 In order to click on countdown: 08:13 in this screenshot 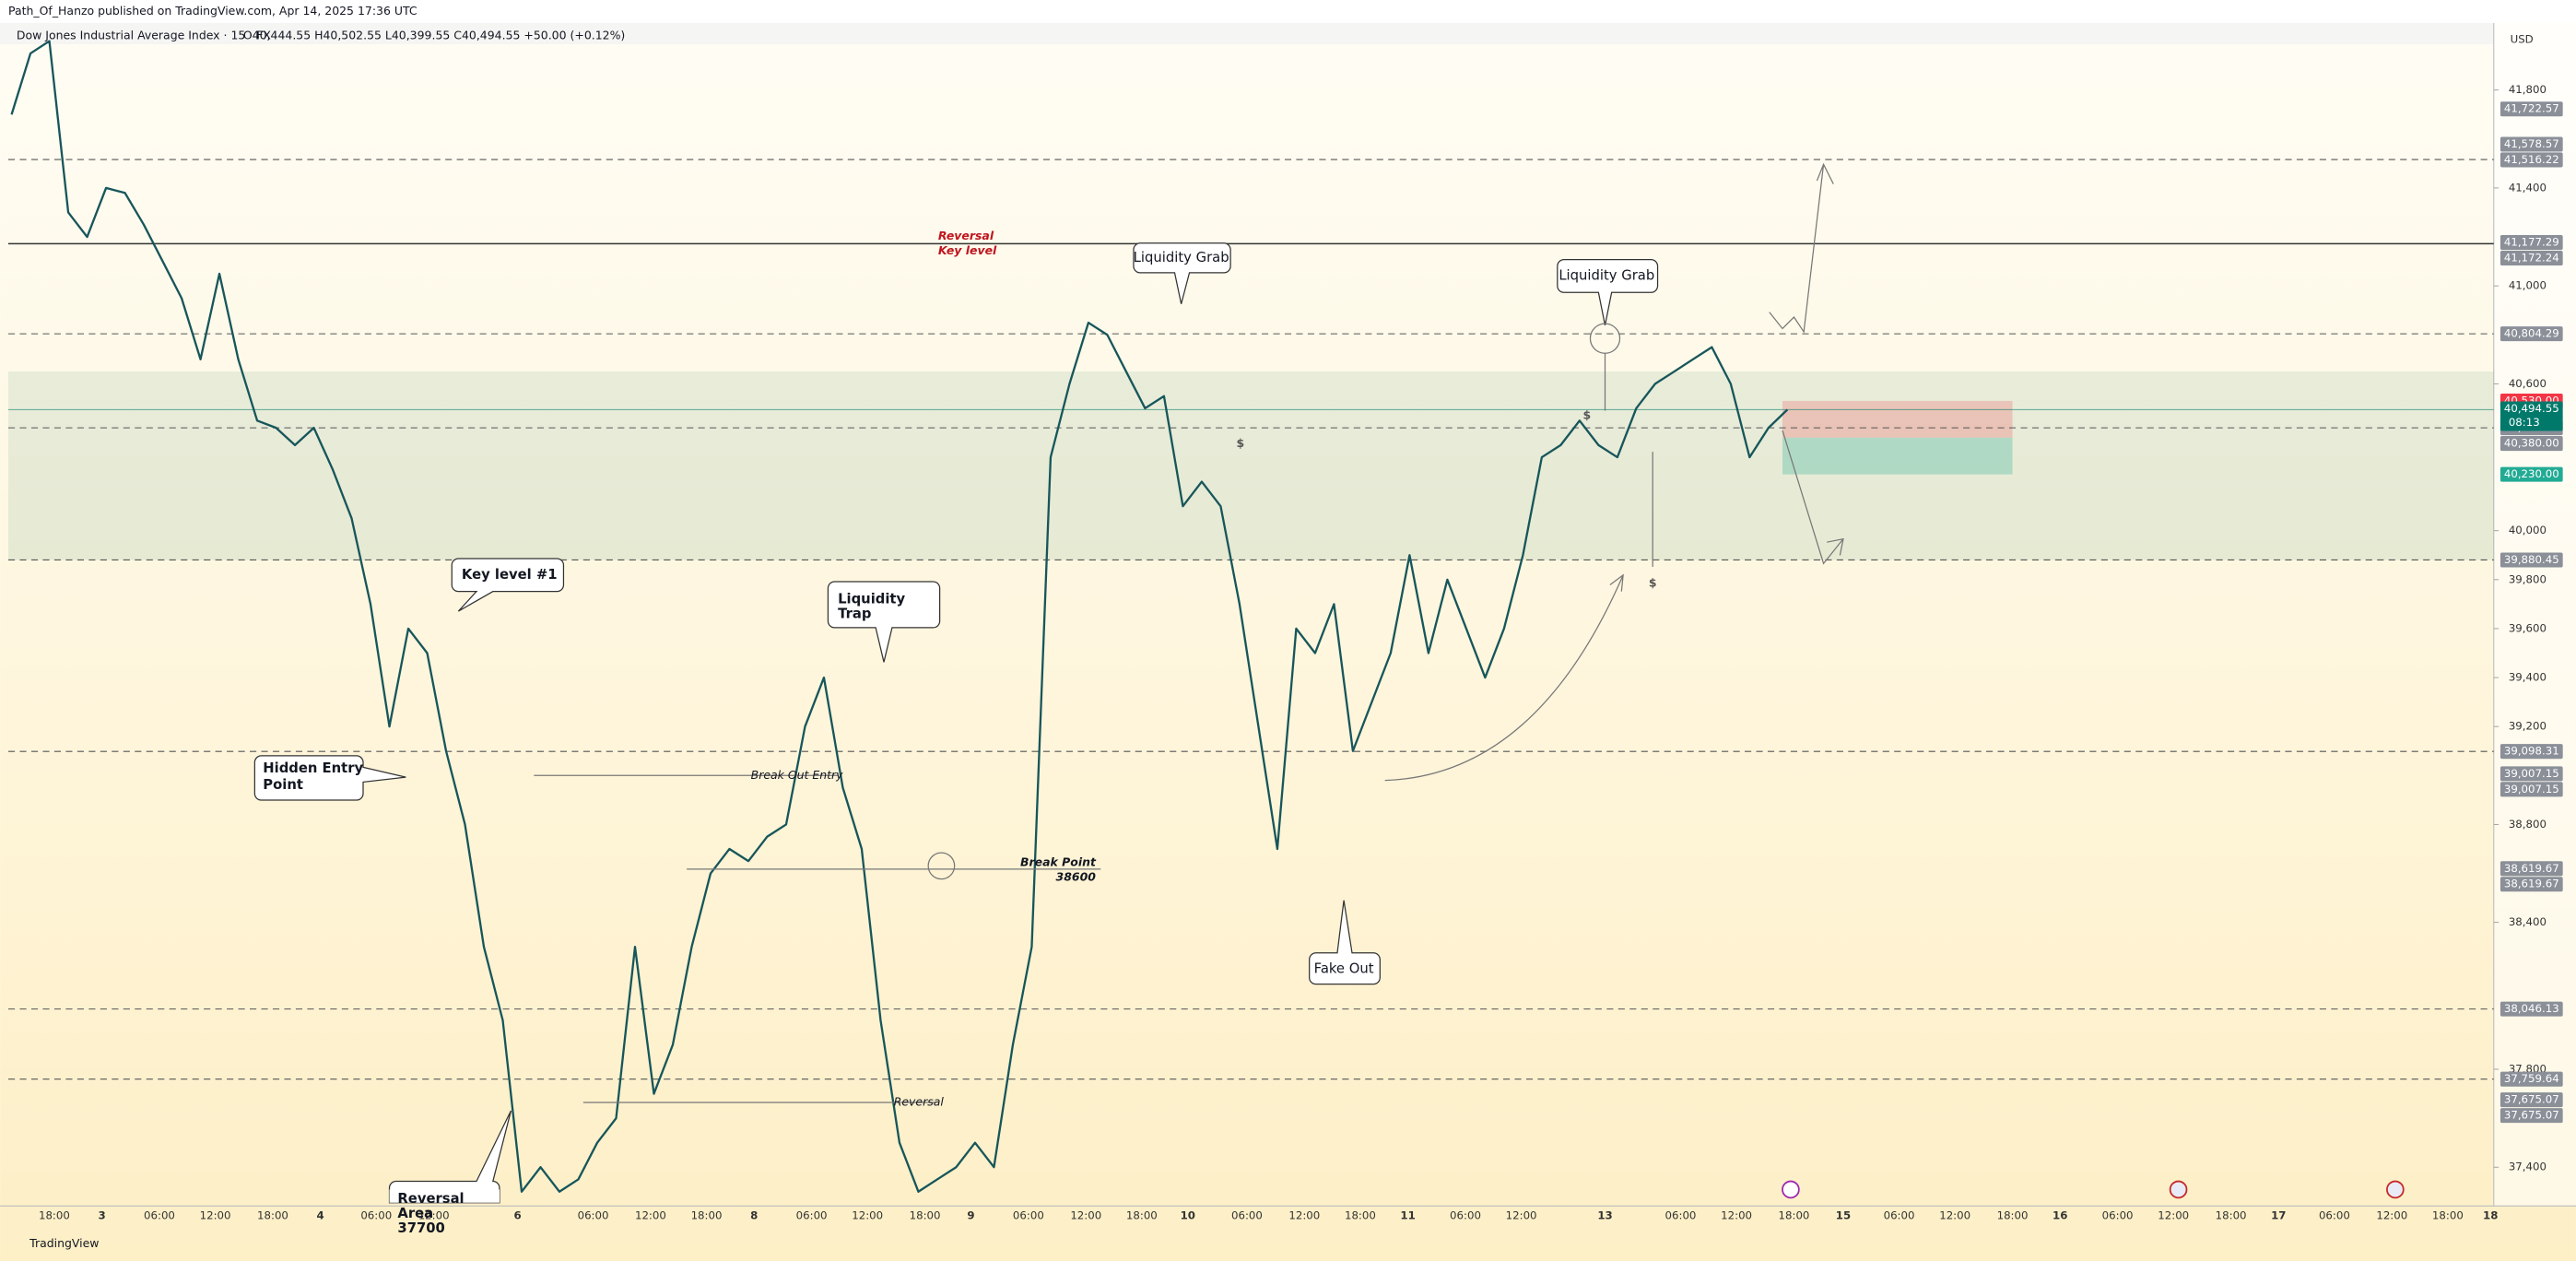, I will do `click(2524, 422)`.